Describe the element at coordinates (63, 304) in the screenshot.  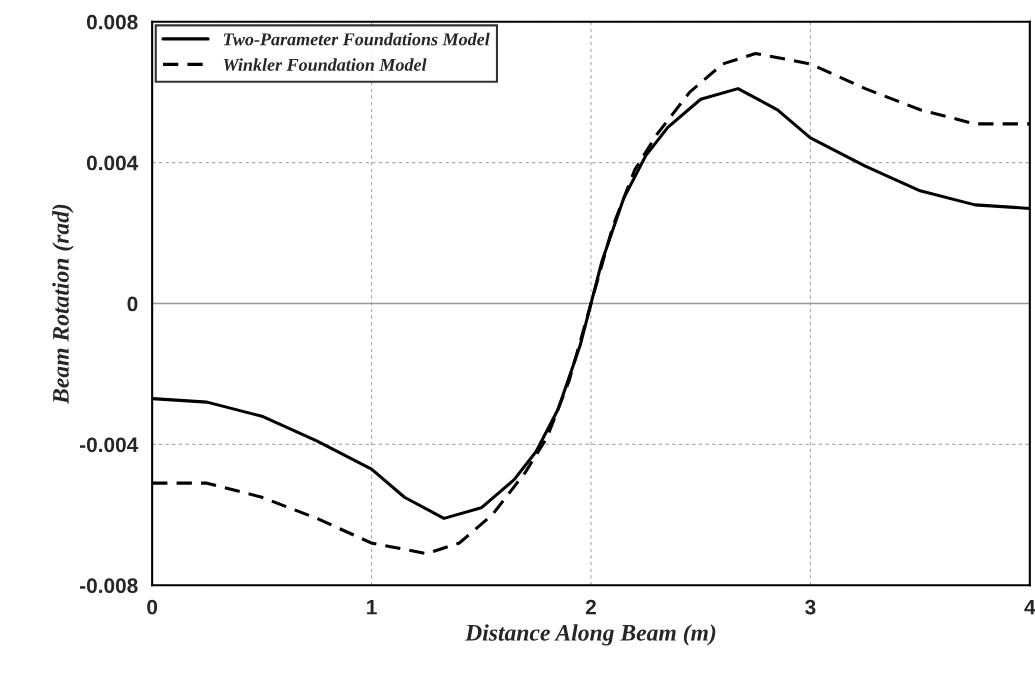
I see `y-axis-title: Beam Rotation (rad)` at that location.